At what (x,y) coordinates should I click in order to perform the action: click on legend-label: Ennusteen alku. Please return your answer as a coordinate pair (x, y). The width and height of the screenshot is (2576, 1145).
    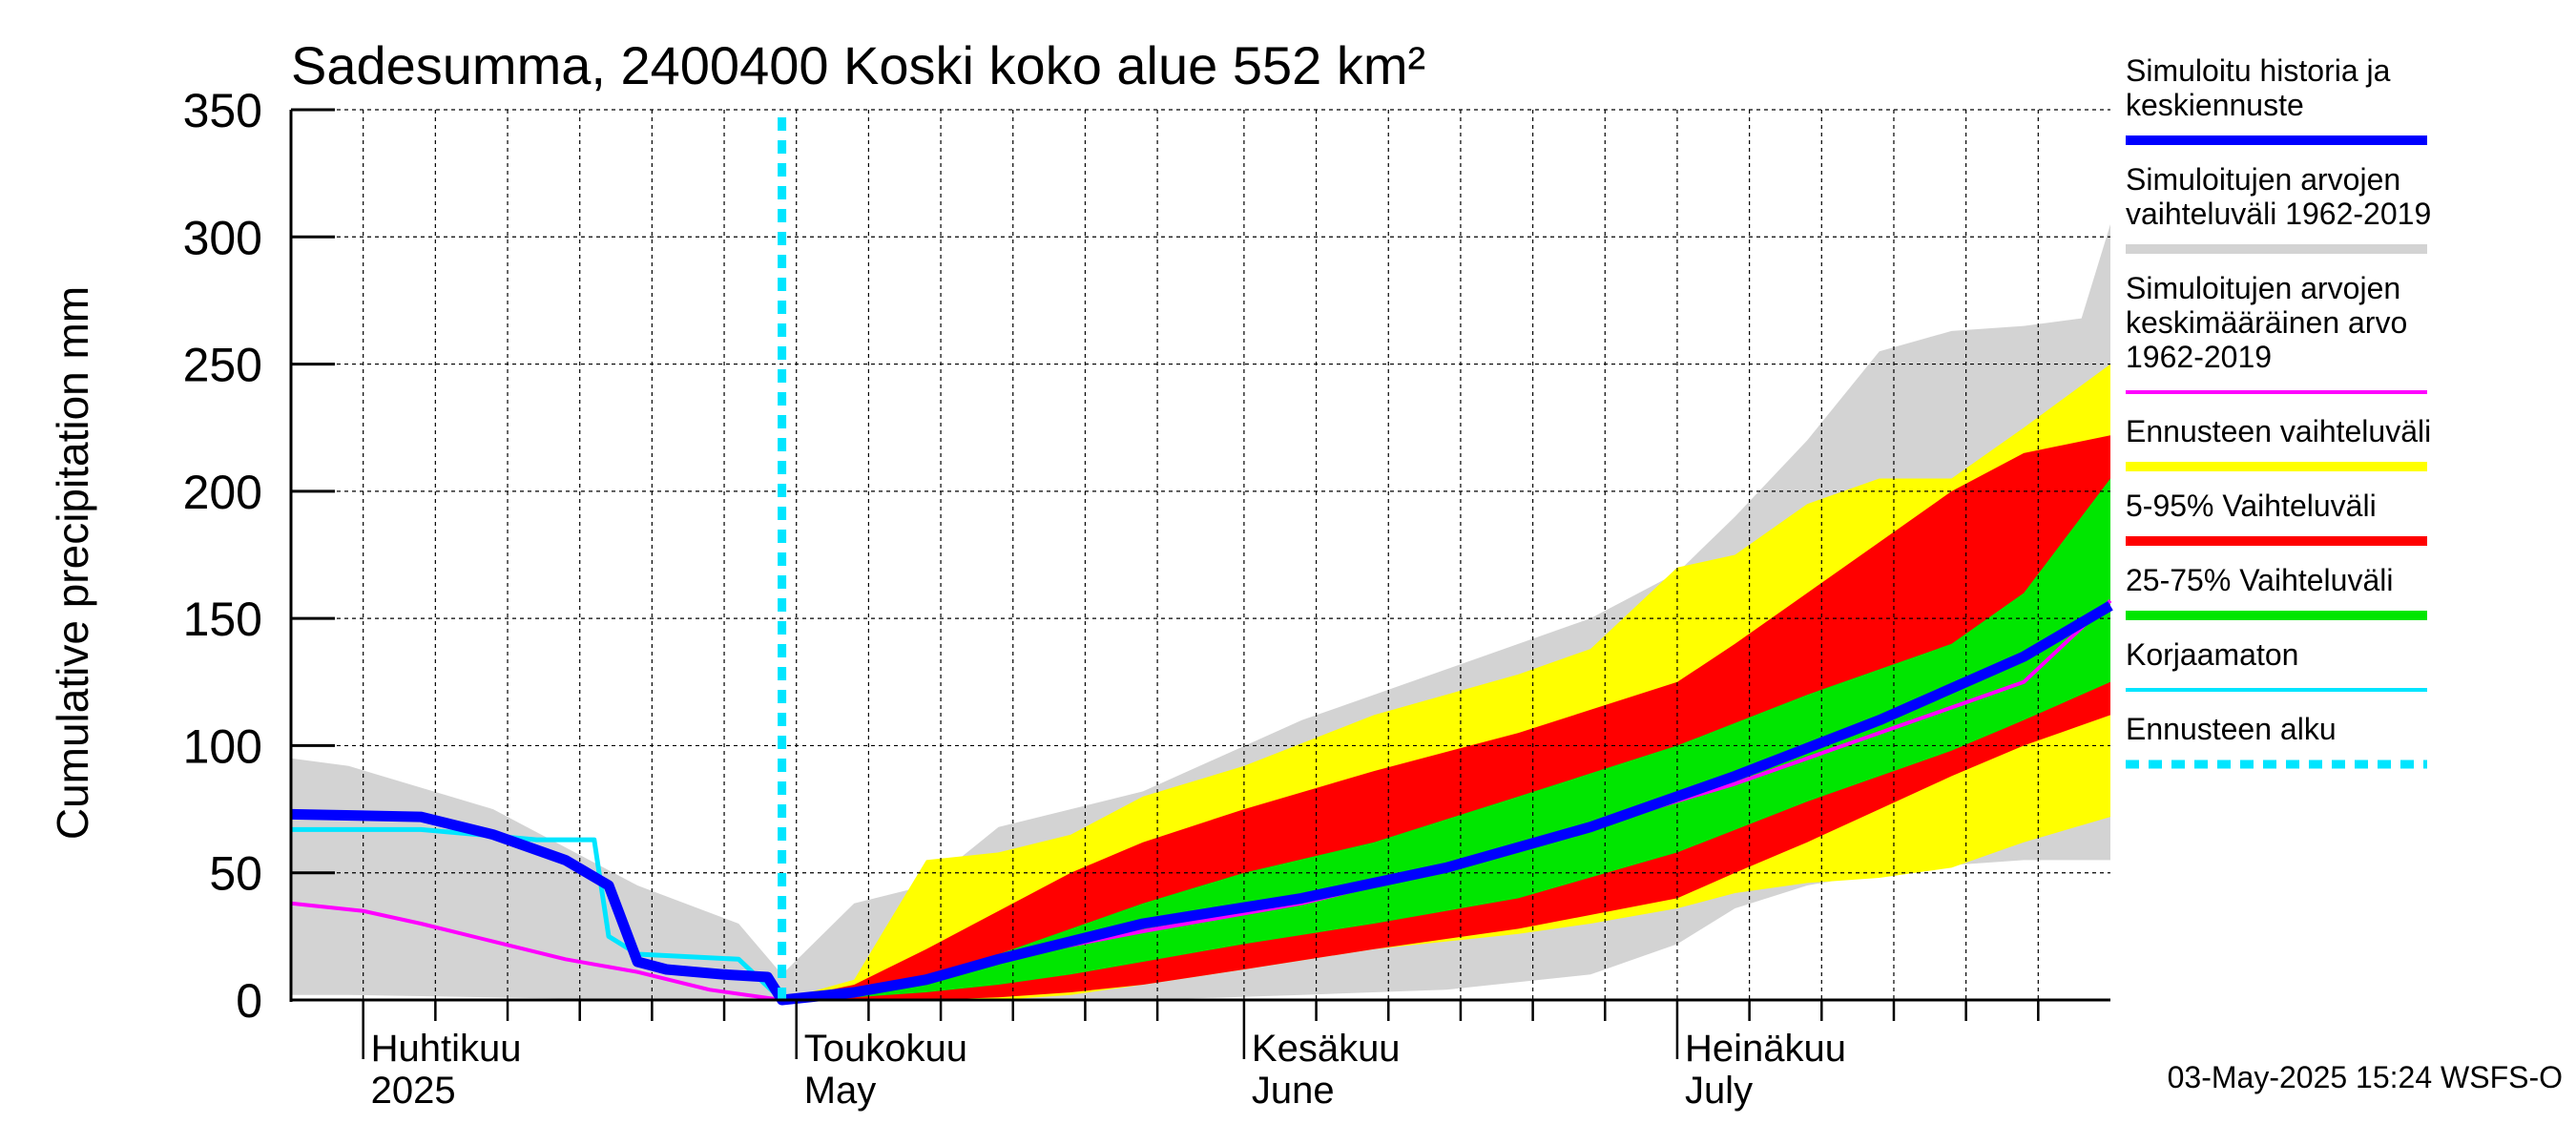
    Looking at the image, I should click on (2231, 729).